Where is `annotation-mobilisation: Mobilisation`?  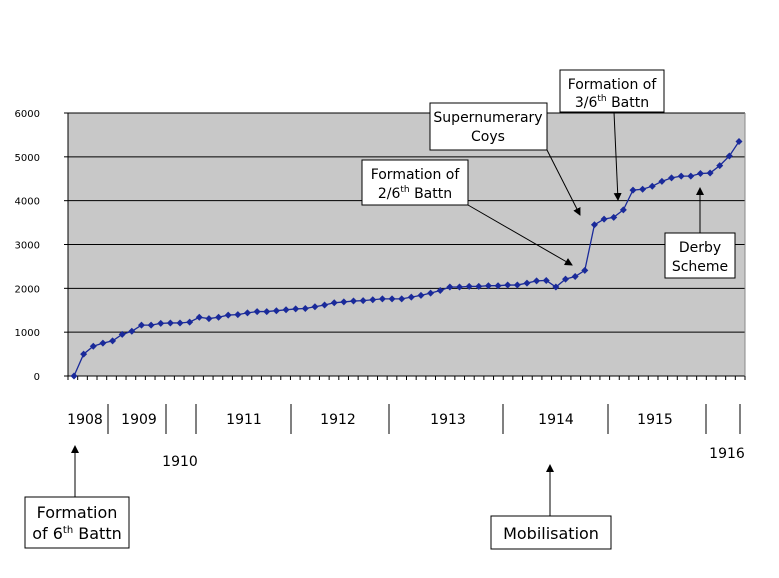
annotation-mobilisation: Mobilisation is located at coordinates (551, 507).